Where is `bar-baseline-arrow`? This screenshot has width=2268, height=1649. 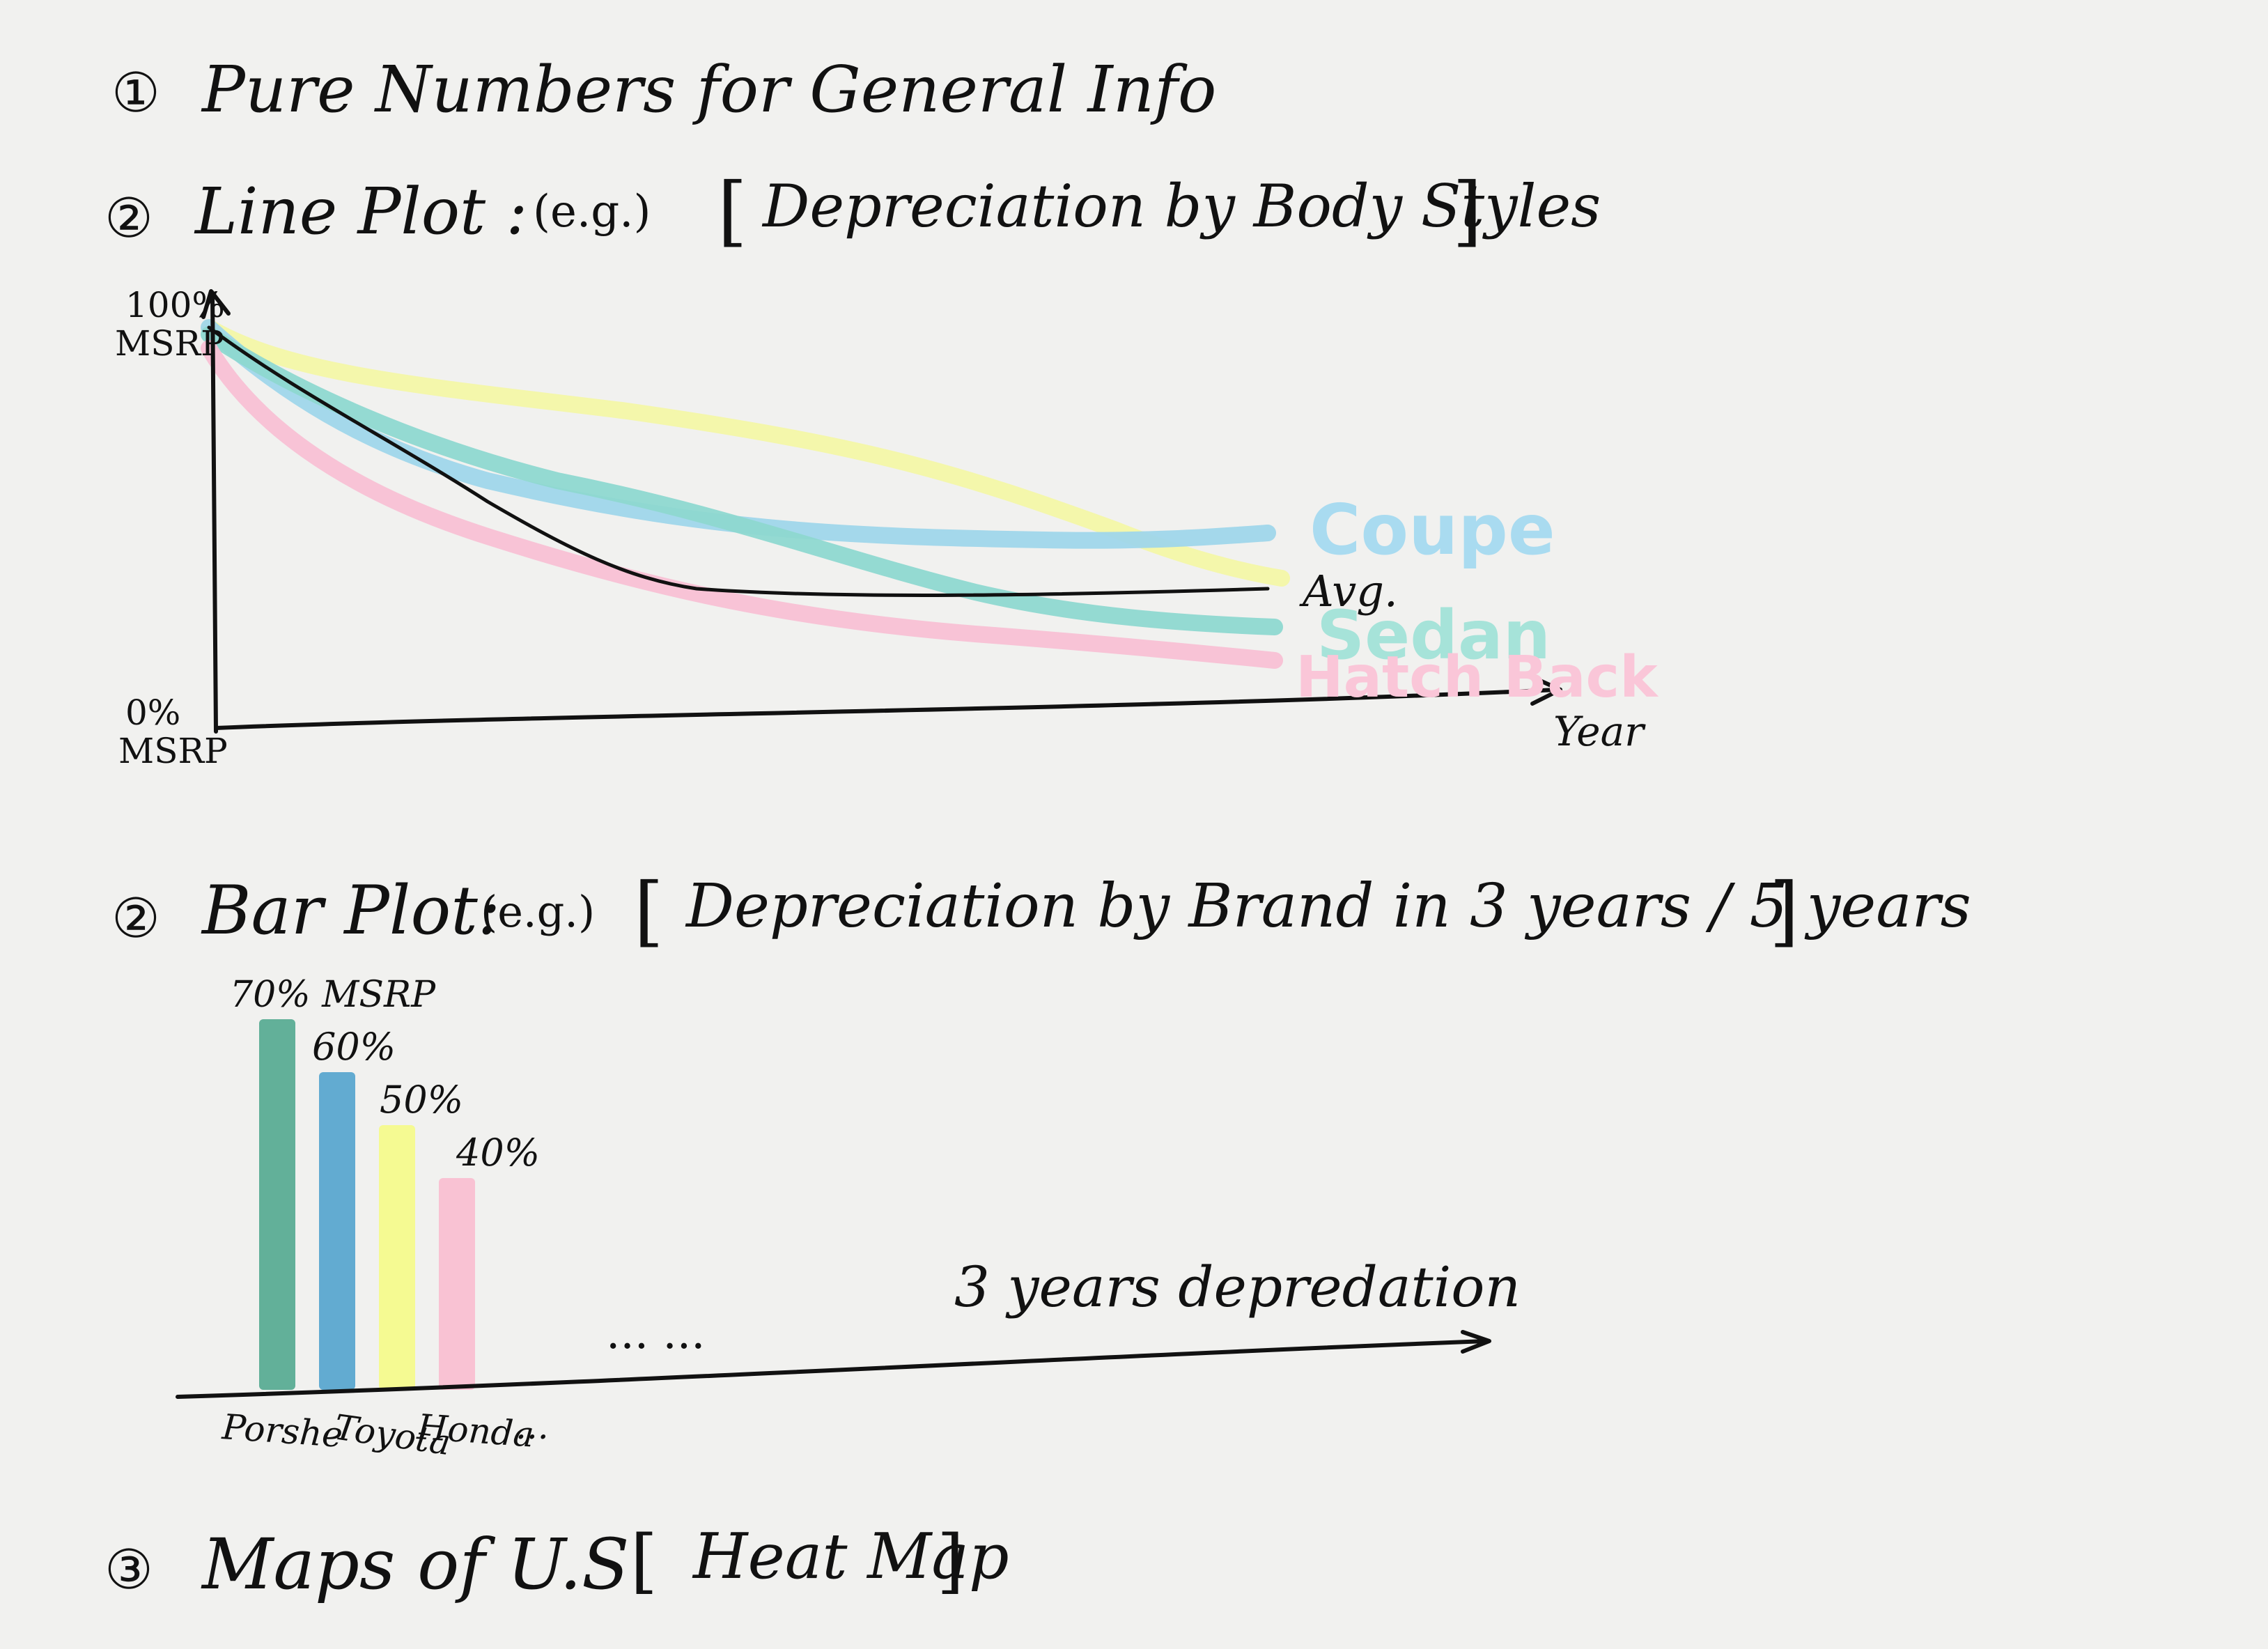
bar-baseline-arrow is located at coordinates (1476, 1342).